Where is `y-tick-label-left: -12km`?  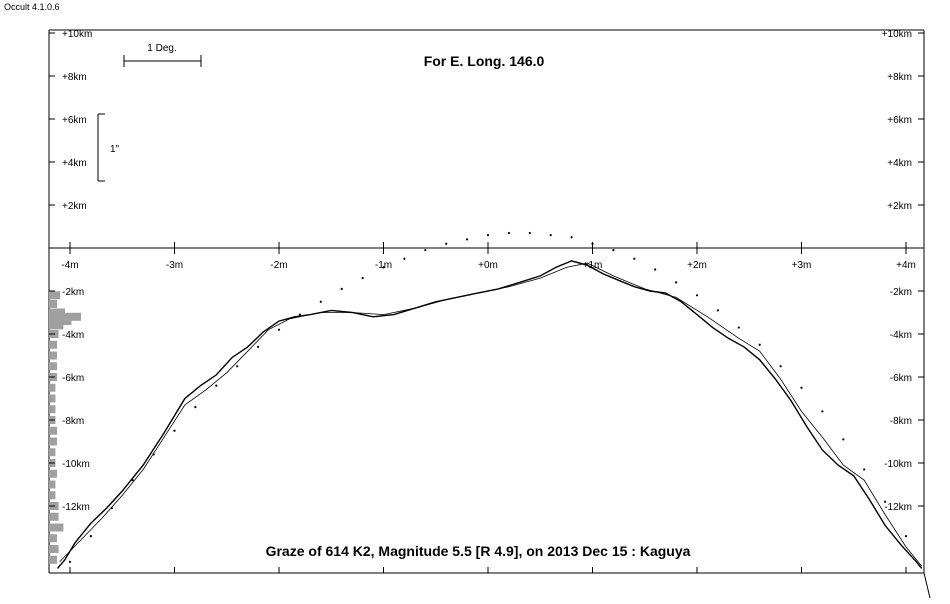
y-tick-label-left: -12km is located at coordinates (76, 507).